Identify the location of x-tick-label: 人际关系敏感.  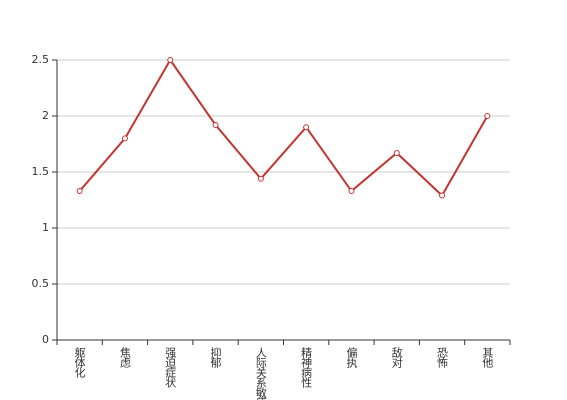
(260, 373).